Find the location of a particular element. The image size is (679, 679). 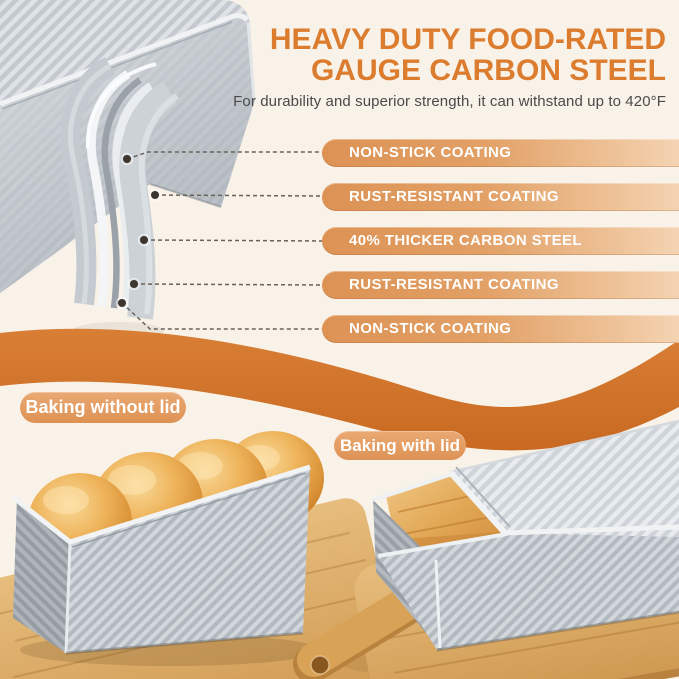

paddle-hanging-hole is located at coordinates (320, 665).